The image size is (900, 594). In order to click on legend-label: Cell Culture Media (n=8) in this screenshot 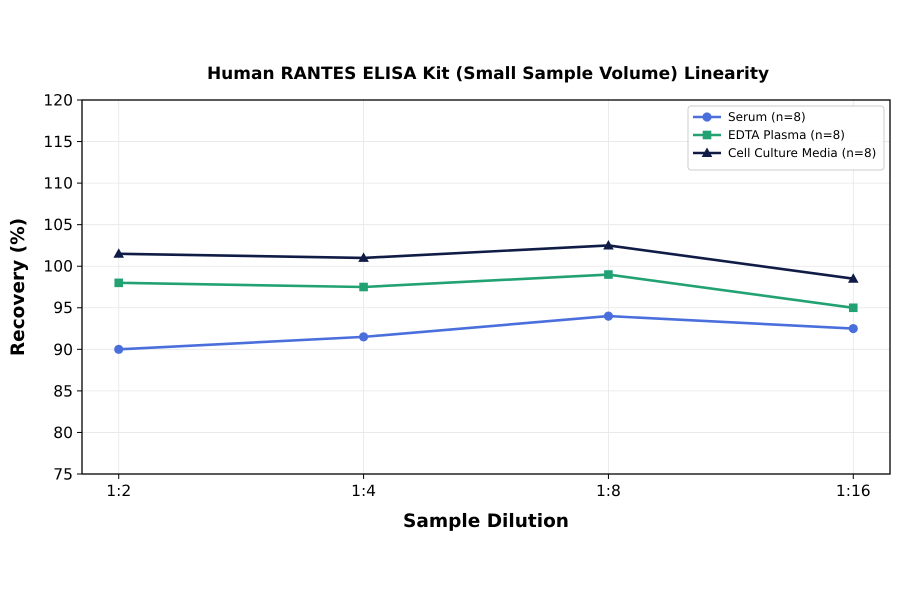, I will do `click(802, 153)`.